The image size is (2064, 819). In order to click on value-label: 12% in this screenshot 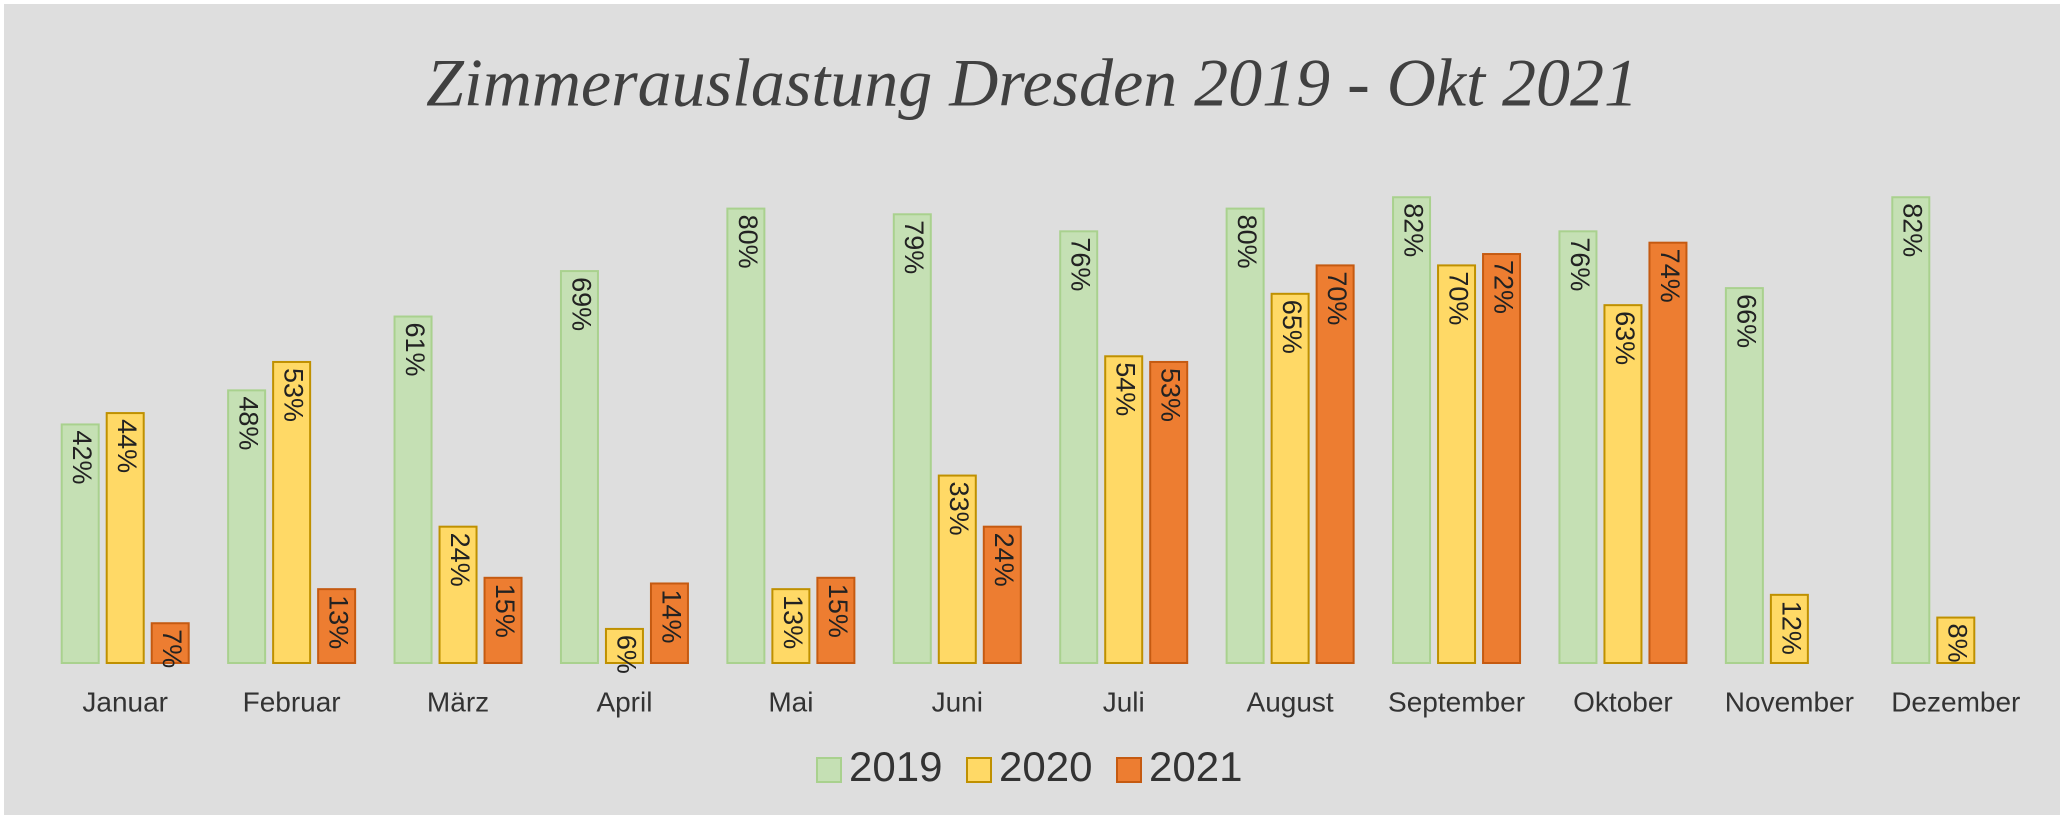, I will do `click(1791, 628)`.